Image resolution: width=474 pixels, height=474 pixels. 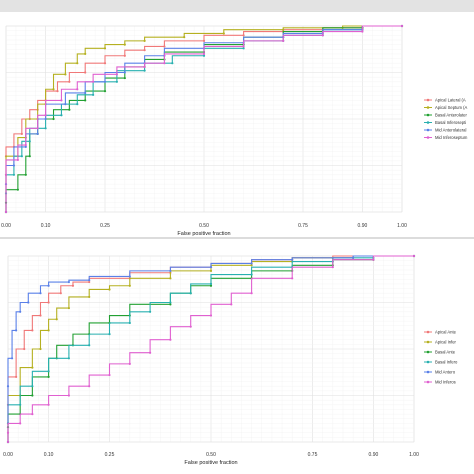 I want to click on legend-label: Basal Ante, so click(x=445, y=352).